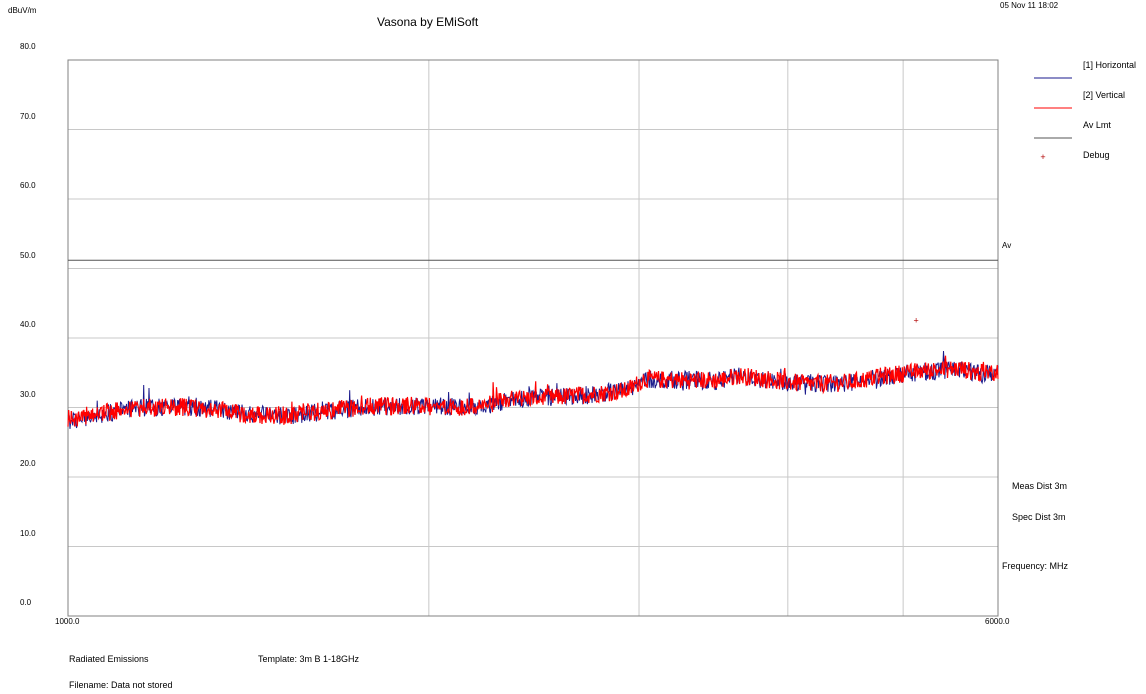 The height and width of the screenshot is (694, 1146). Describe the element at coordinates (997, 621) in the screenshot. I see `x-tick-end: 6000.0` at that location.